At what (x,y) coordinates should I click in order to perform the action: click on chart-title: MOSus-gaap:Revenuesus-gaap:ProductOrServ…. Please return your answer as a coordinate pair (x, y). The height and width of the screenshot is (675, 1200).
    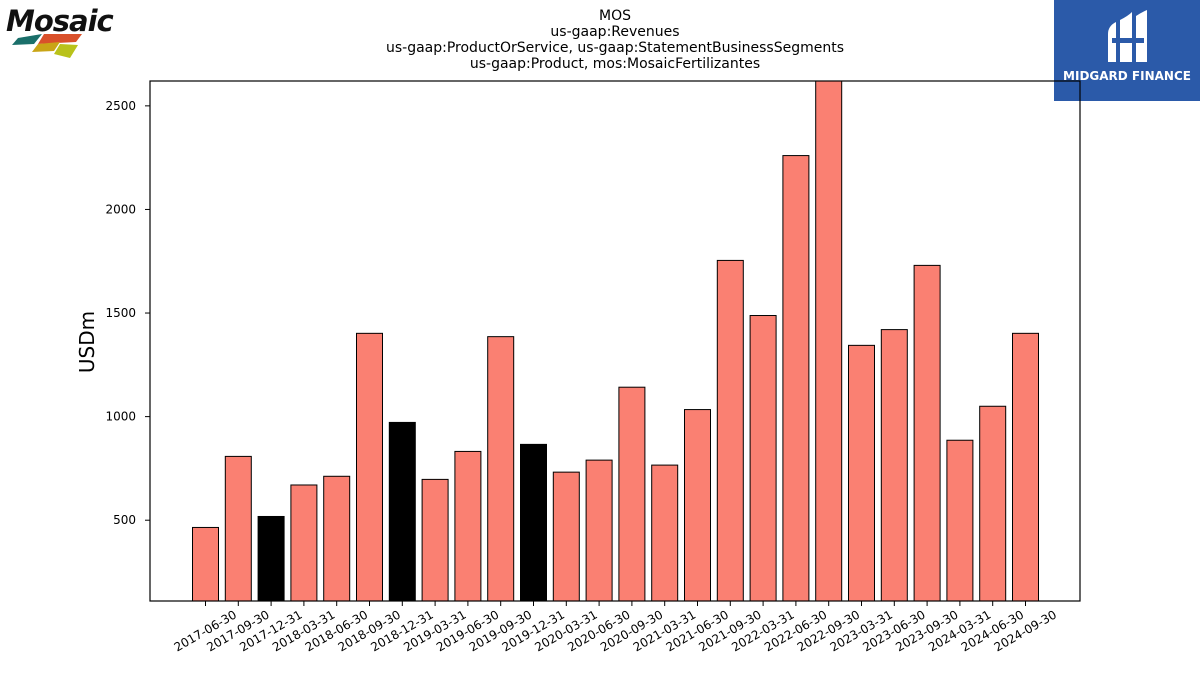
    Looking at the image, I should click on (615, 40).